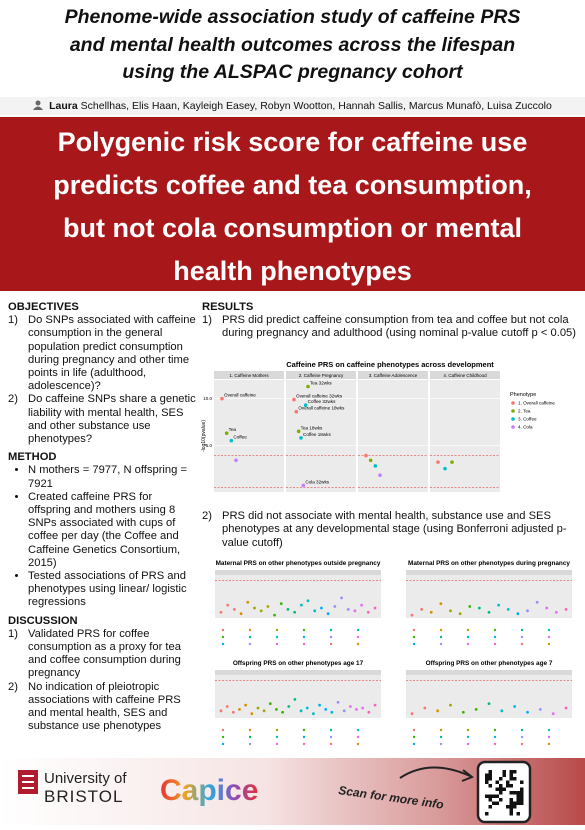 The width and height of the screenshot is (585, 830). Describe the element at coordinates (321, 408) in the screenshot. I see `point-label: Overall caffeine 18wks` at that location.